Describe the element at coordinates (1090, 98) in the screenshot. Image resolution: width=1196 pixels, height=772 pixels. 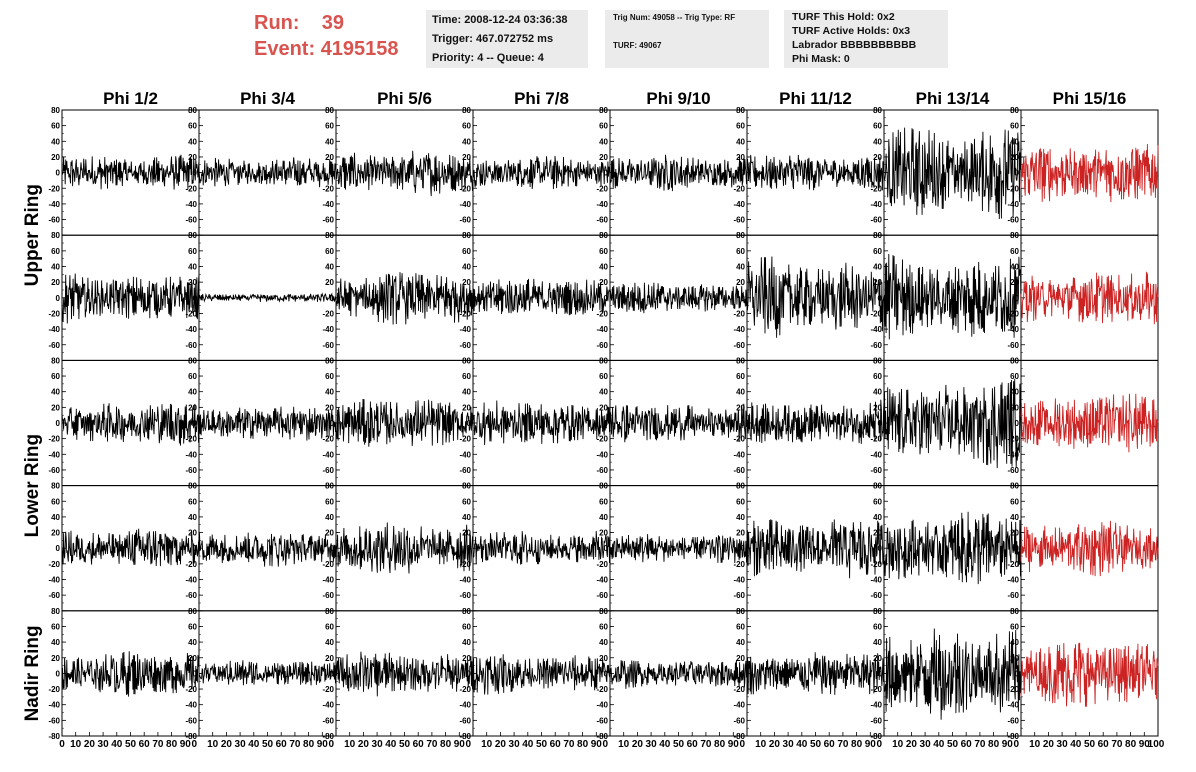
I see `column-header: Phi 15/16` at that location.